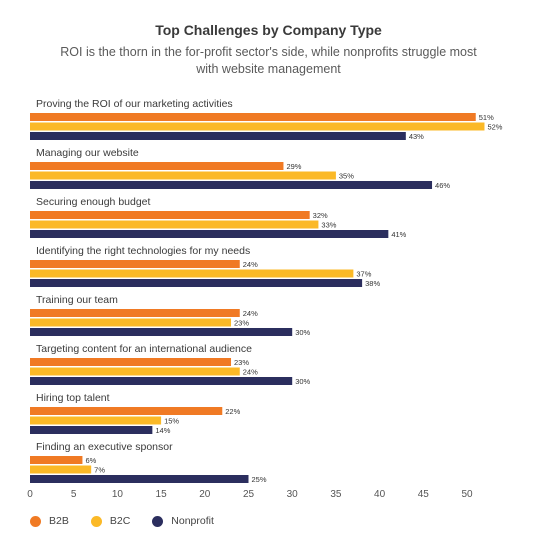 The image size is (537, 546). Describe the element at coordinates (96, 521) in the screenshot. I see `legend-swatch-b2c` at that location.